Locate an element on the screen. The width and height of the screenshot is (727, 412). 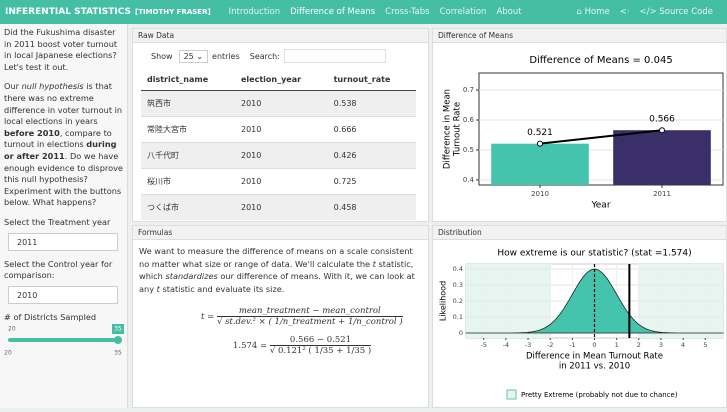
column-header: election_year is located at coordinates (281, 80).